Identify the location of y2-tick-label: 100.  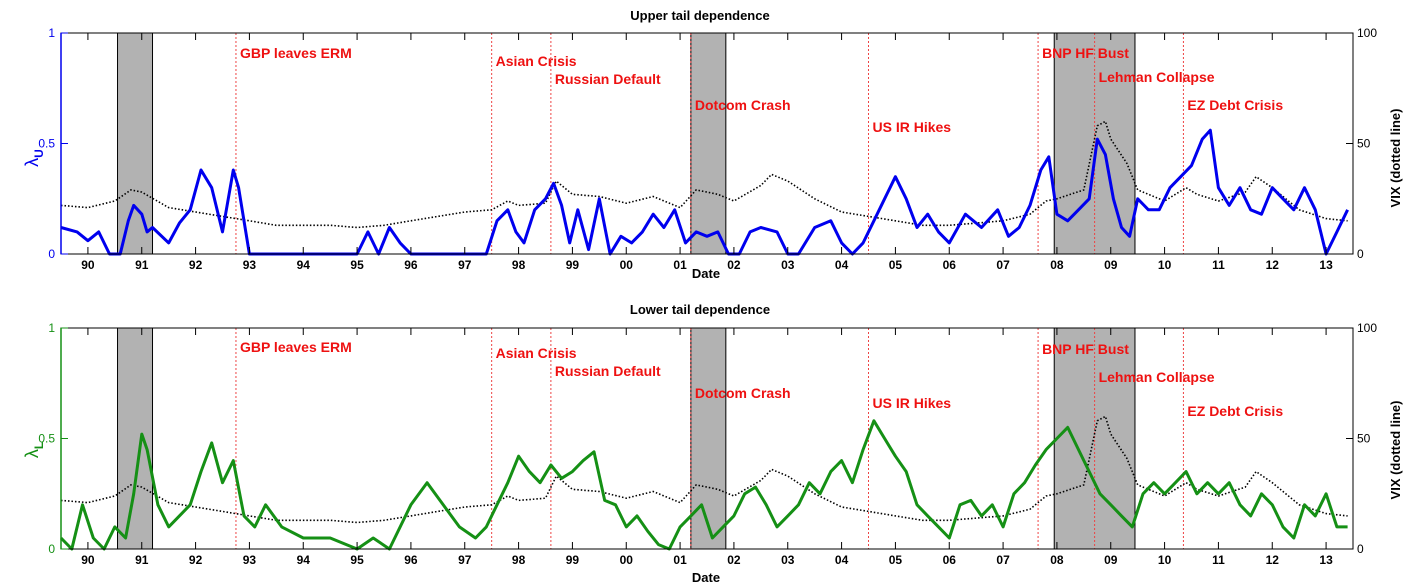
(1367, 33).